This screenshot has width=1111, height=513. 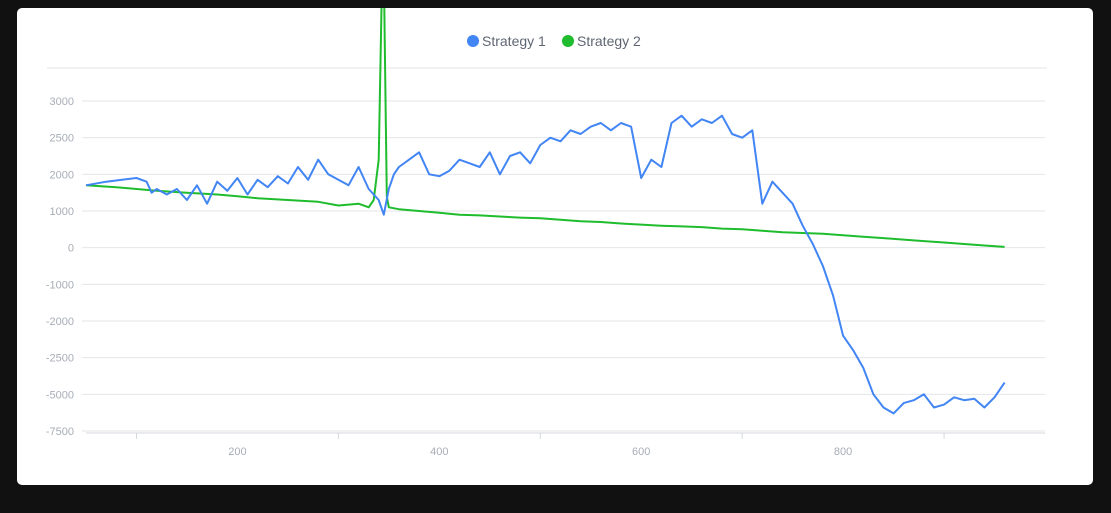 What do you see at coordinates (439, 452) in the screenshot?
I see `x-tick-label: 400` at bounding box center [439, 452].